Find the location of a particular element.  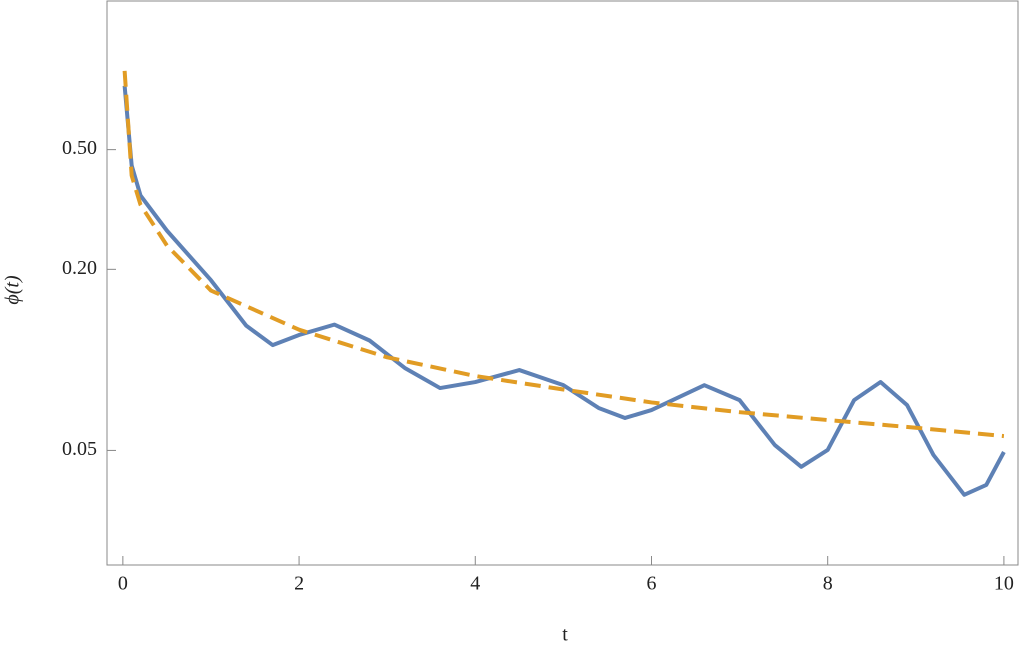

x-tick-label: 4 is located at coordinates (475, 584).